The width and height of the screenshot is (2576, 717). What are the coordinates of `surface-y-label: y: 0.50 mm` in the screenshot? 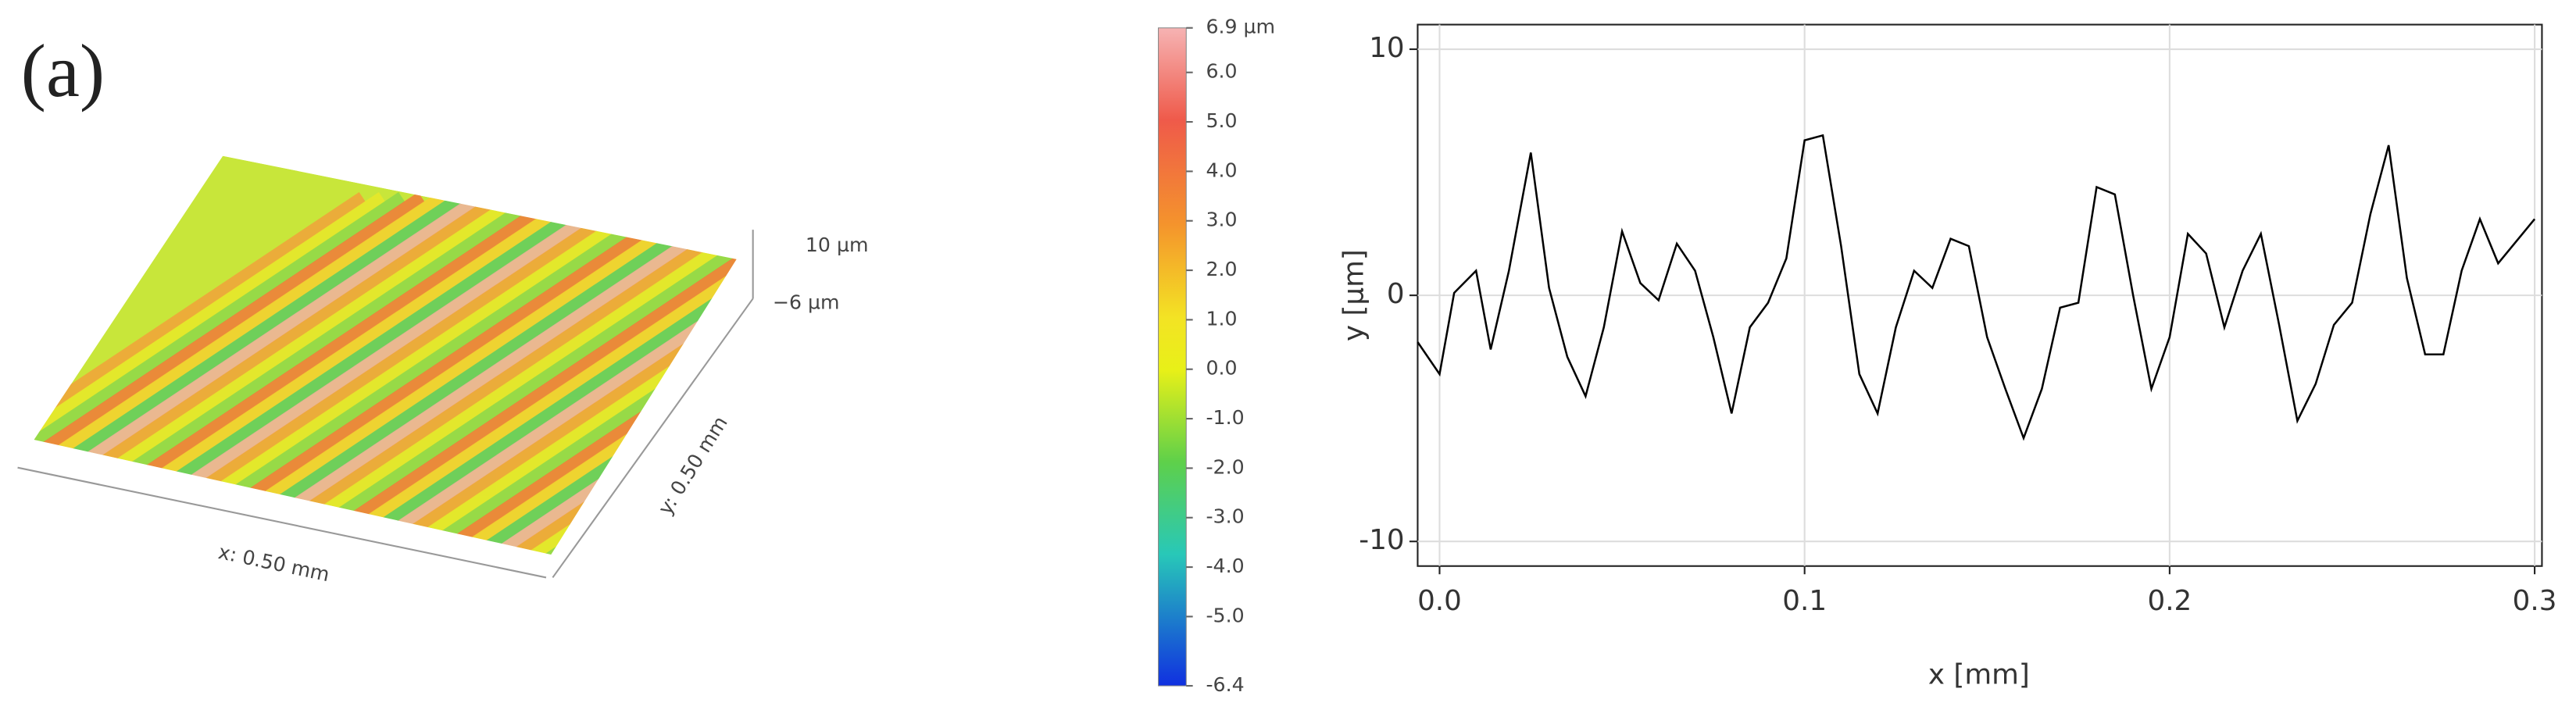 It's located at (693, 465).